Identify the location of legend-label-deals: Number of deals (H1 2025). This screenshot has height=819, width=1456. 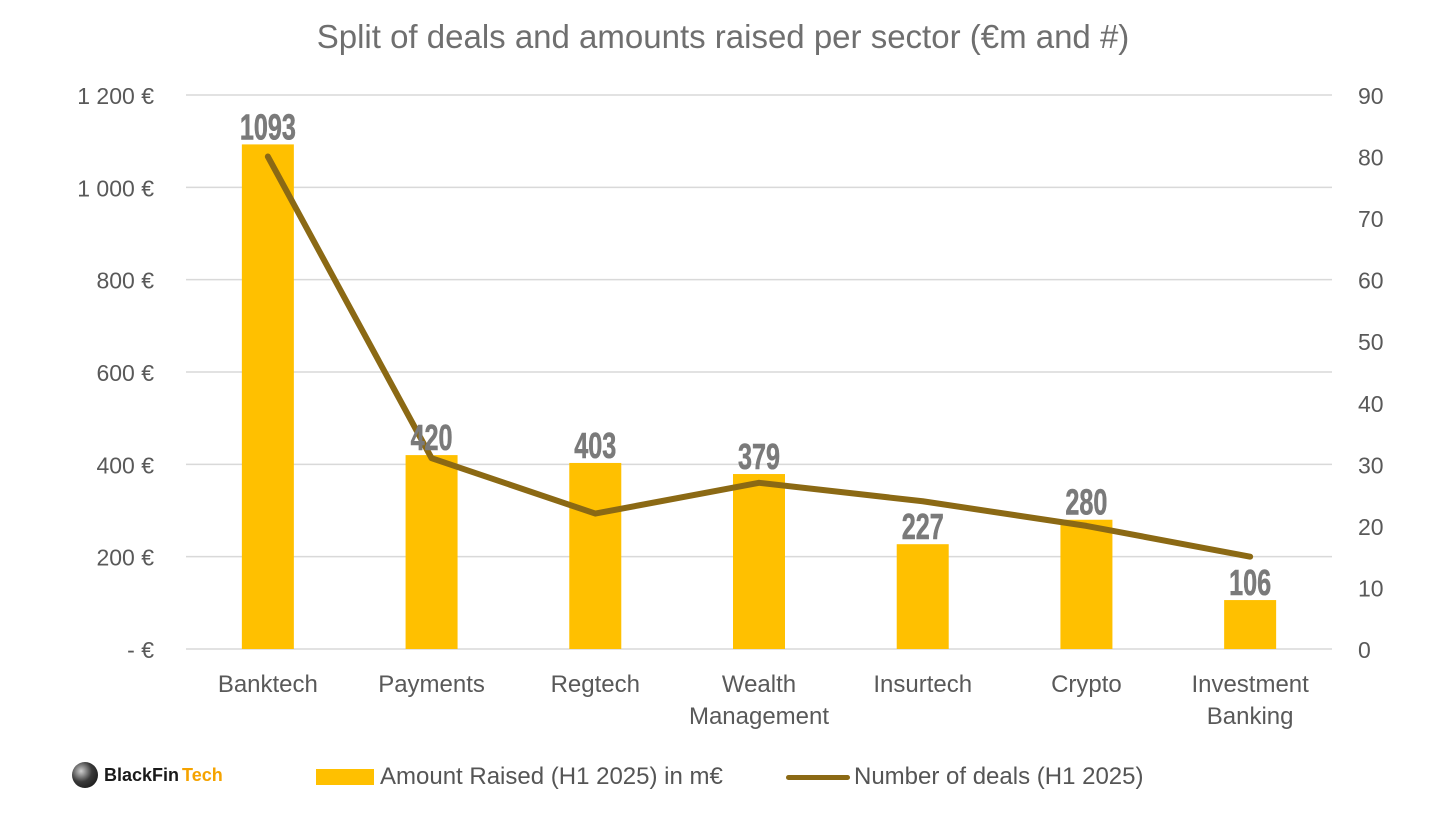
(999, 776).